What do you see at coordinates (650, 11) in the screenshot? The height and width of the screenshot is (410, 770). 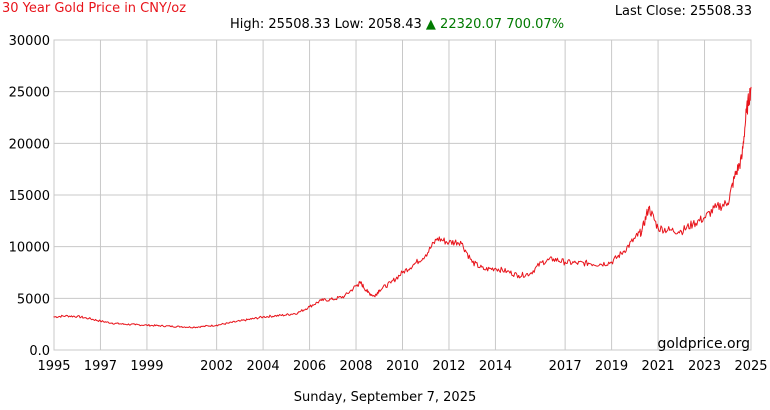 I see `last-close-label: Last Close:` at bounding box center [650, 11].